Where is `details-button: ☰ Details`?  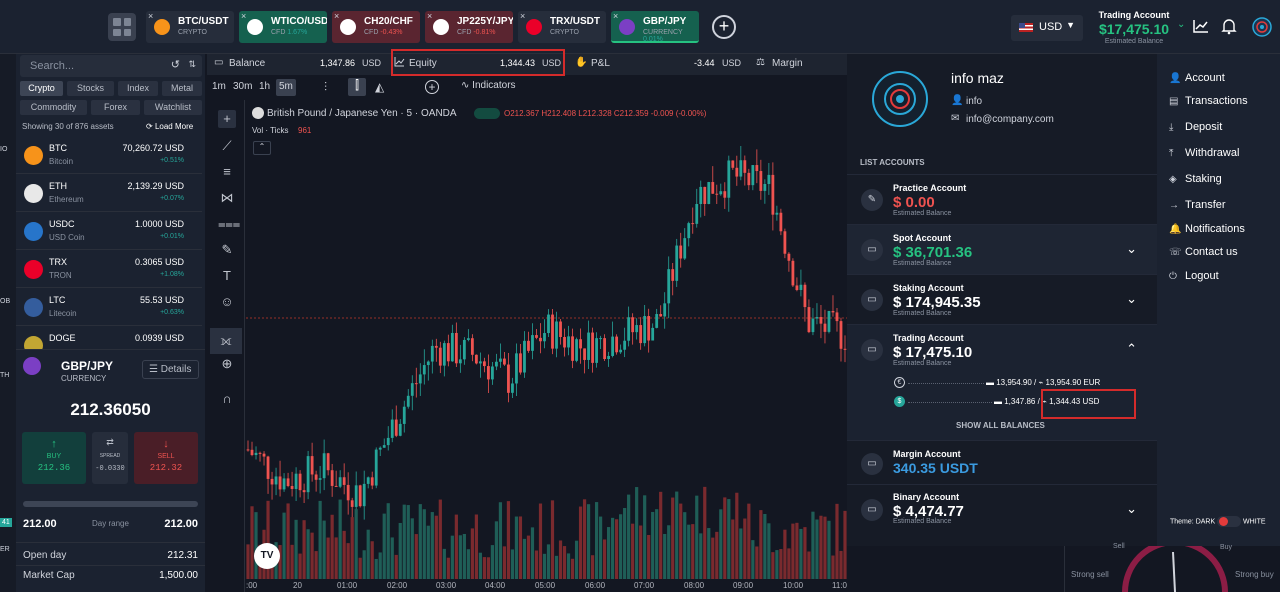
details-button: ☰ Details is located at coordinates (170, 369).